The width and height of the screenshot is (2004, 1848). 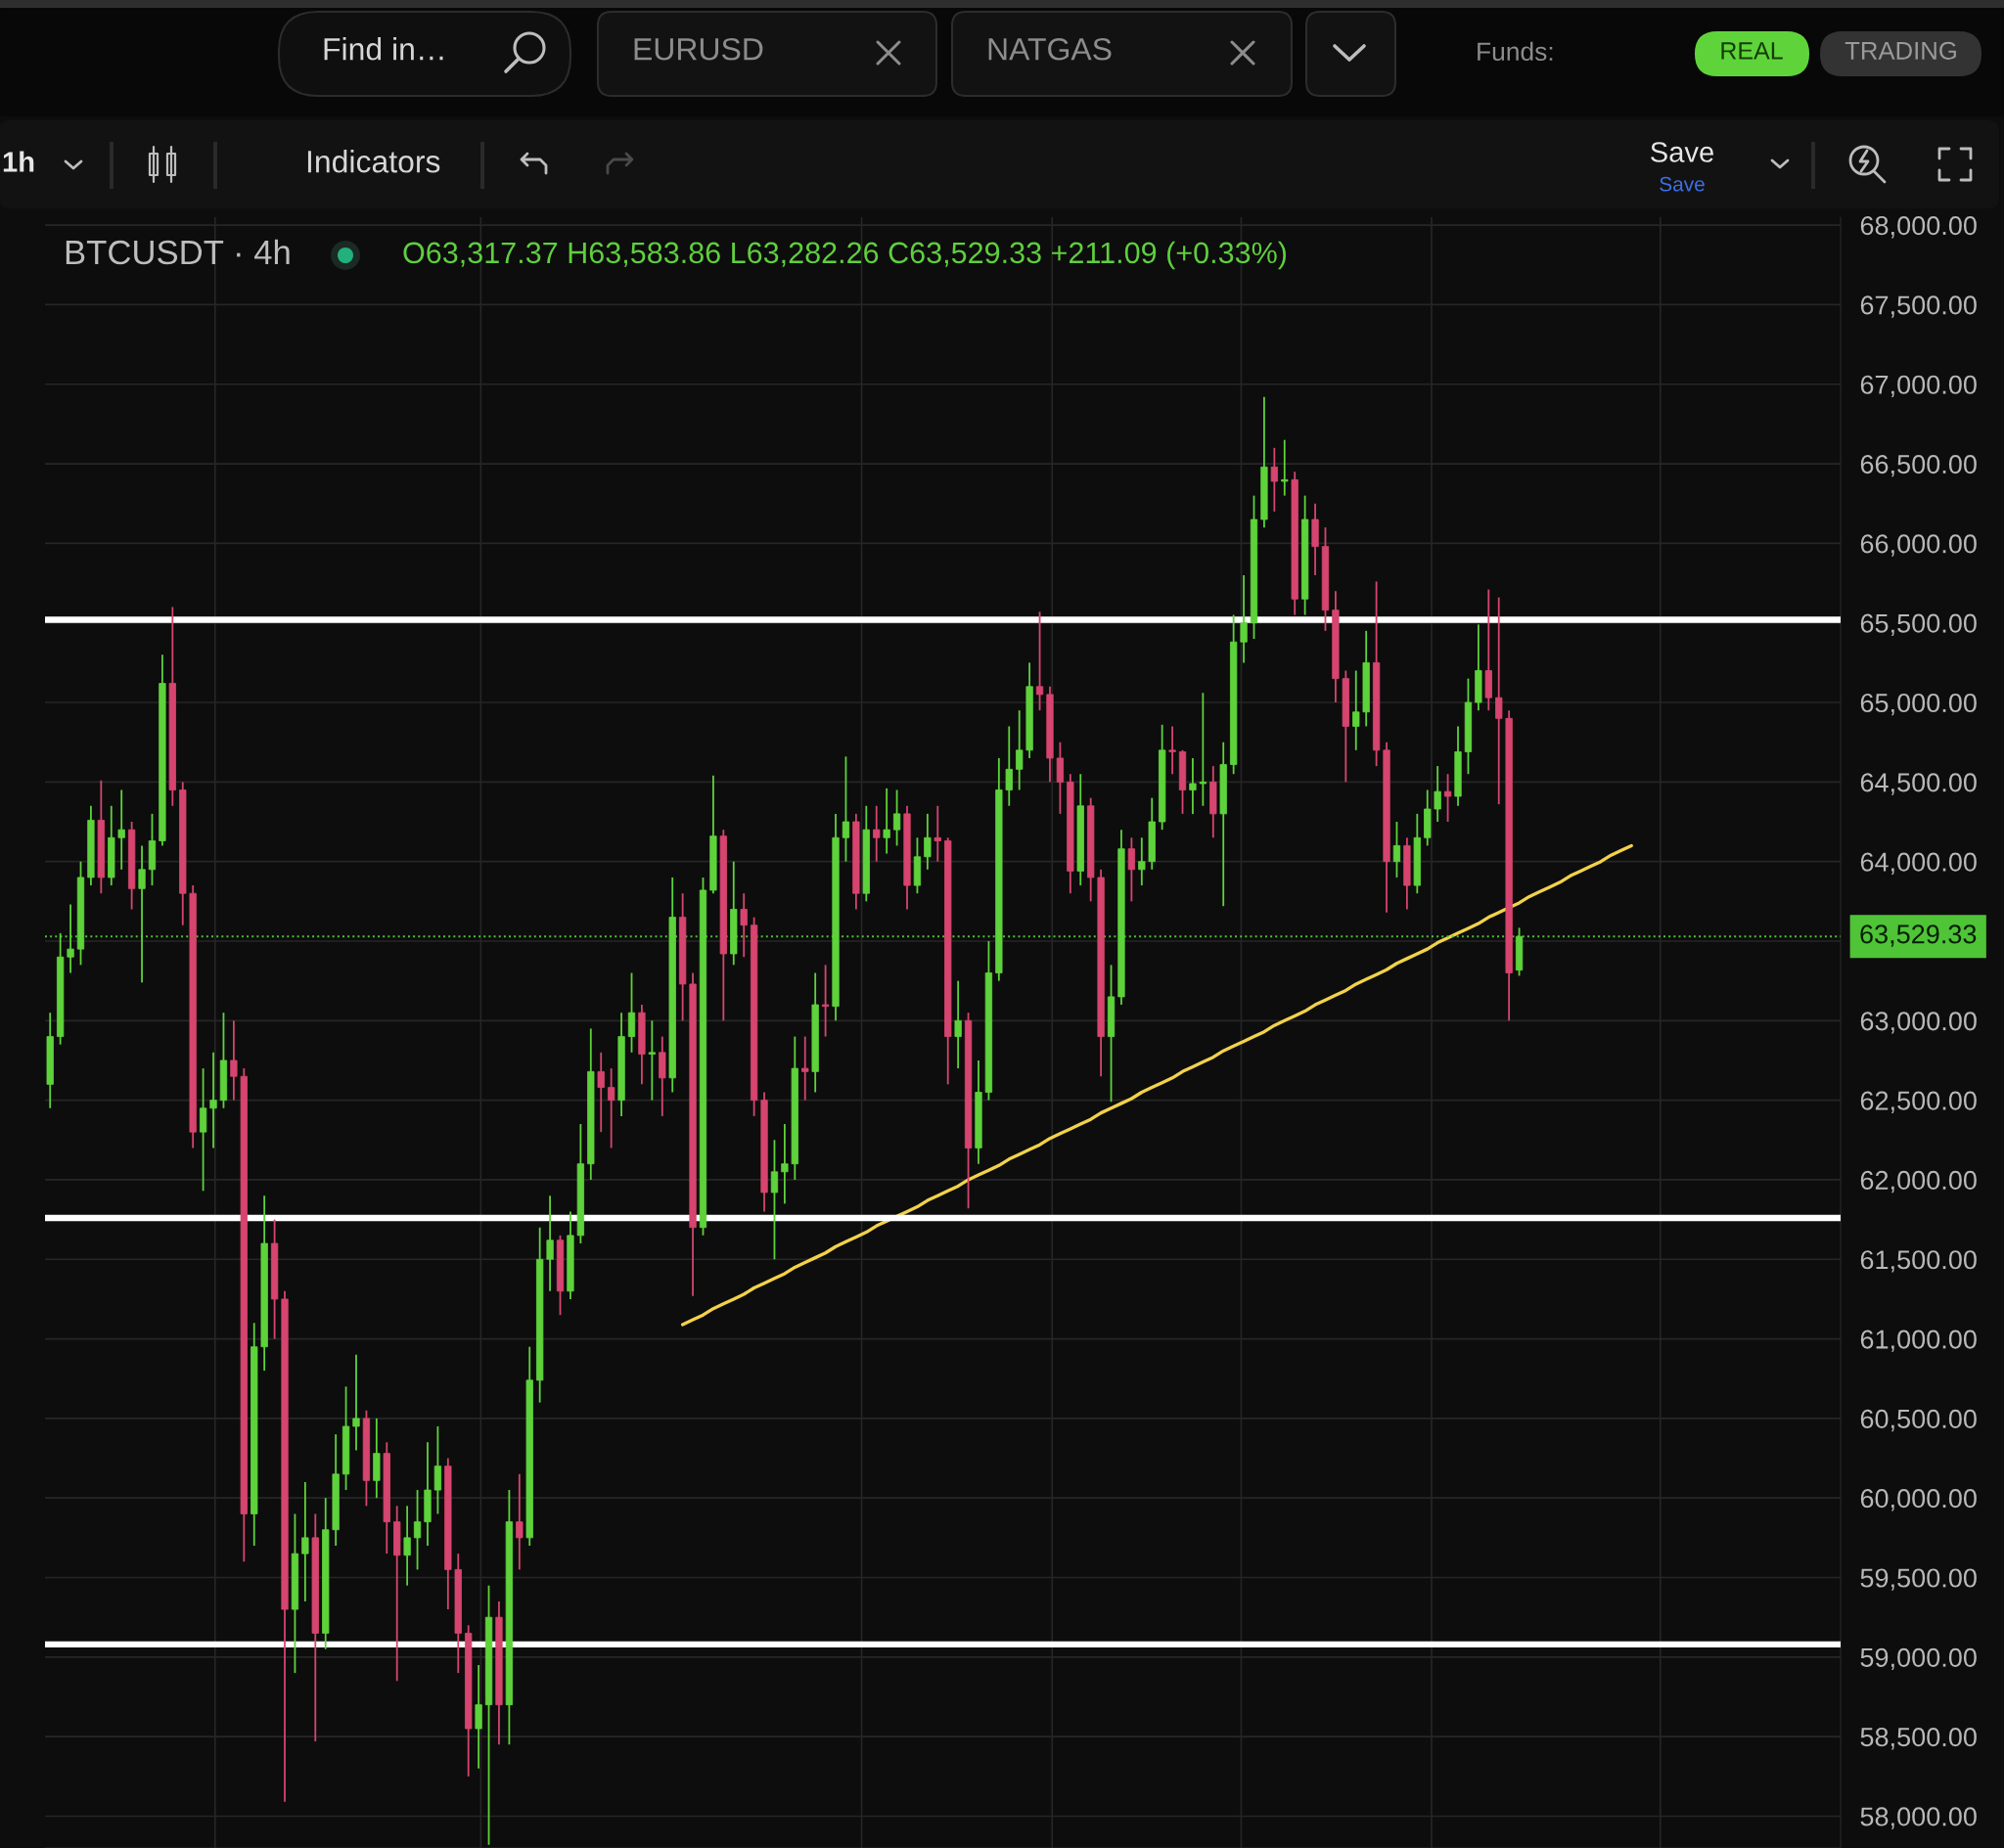 I want to click on y-tick-label: 67,500.00, so click(x=1918, y=306).